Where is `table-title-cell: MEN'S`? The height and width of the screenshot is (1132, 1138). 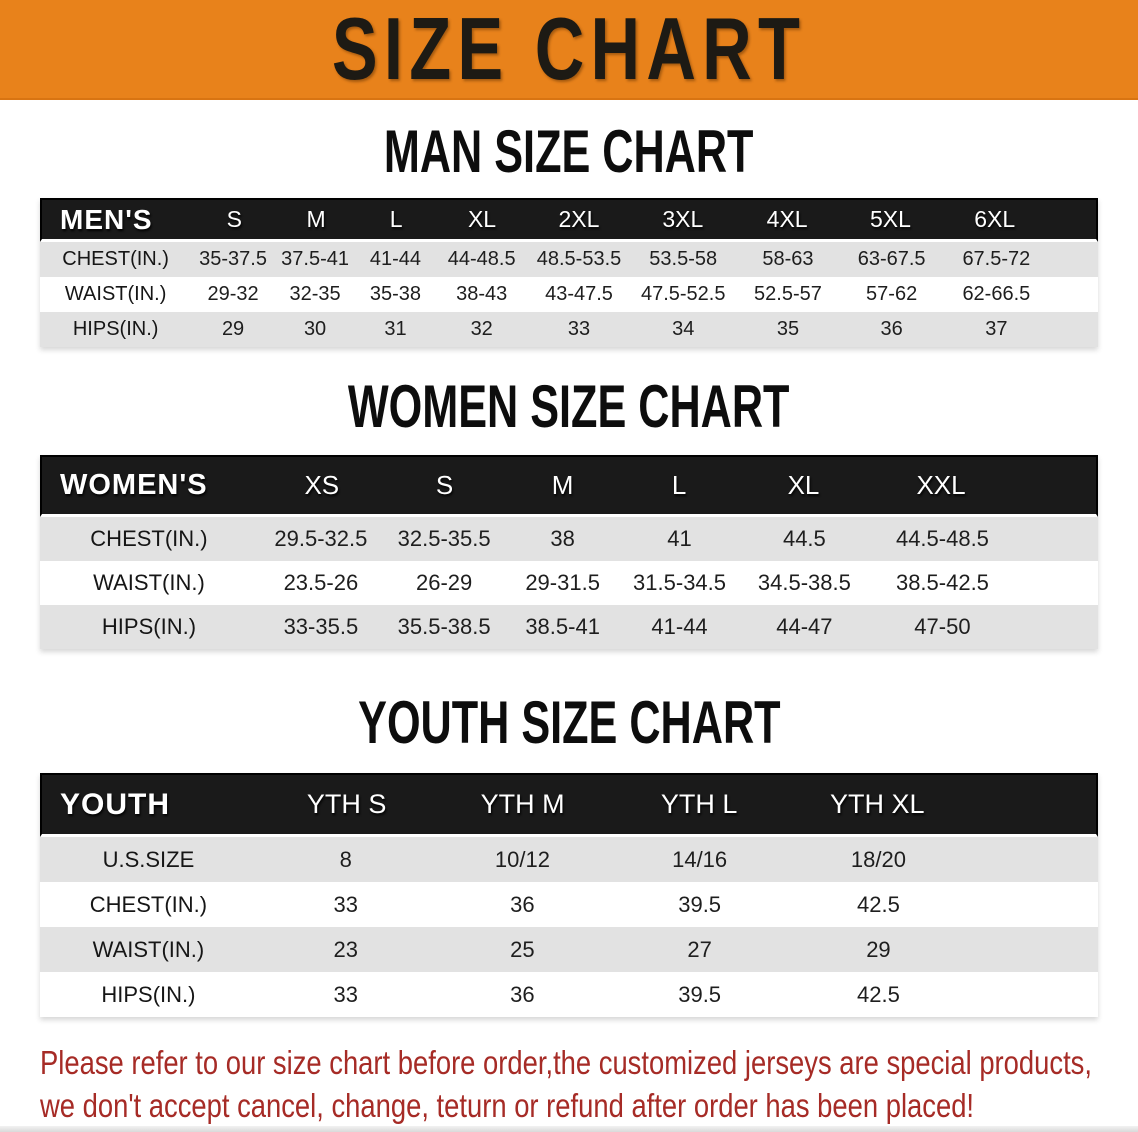 table-title-cell: MEN'S is located at coordinates (106, 219).